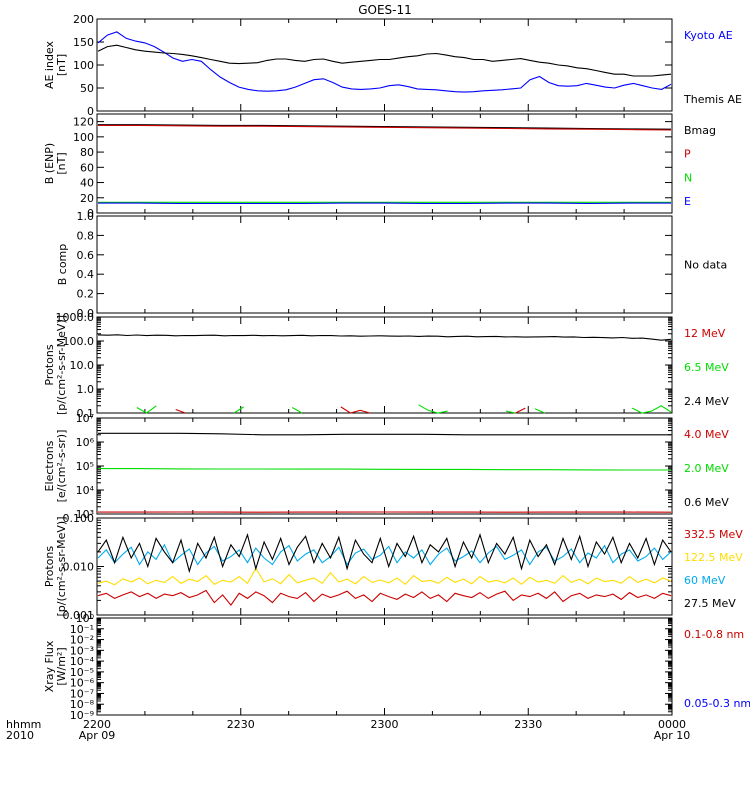 This screenshot has width=750, height=800. Describe the element at coordinates (83, 19) in the screenshot. I see `y-tick-label: 200` at that location.